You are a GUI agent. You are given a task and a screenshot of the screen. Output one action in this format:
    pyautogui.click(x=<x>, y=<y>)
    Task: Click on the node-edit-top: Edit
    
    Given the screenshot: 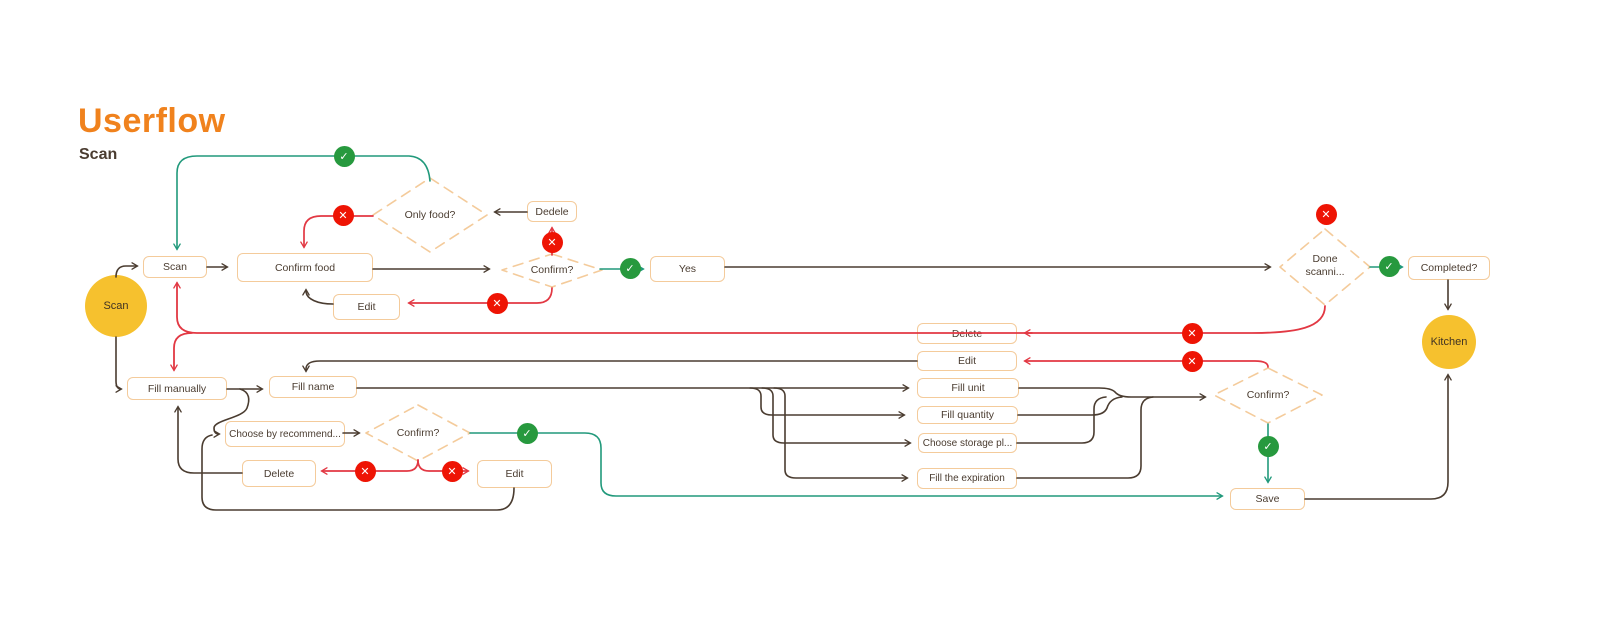 What is the action you would take?
    pyautogui.click(x=366, y=307)
    